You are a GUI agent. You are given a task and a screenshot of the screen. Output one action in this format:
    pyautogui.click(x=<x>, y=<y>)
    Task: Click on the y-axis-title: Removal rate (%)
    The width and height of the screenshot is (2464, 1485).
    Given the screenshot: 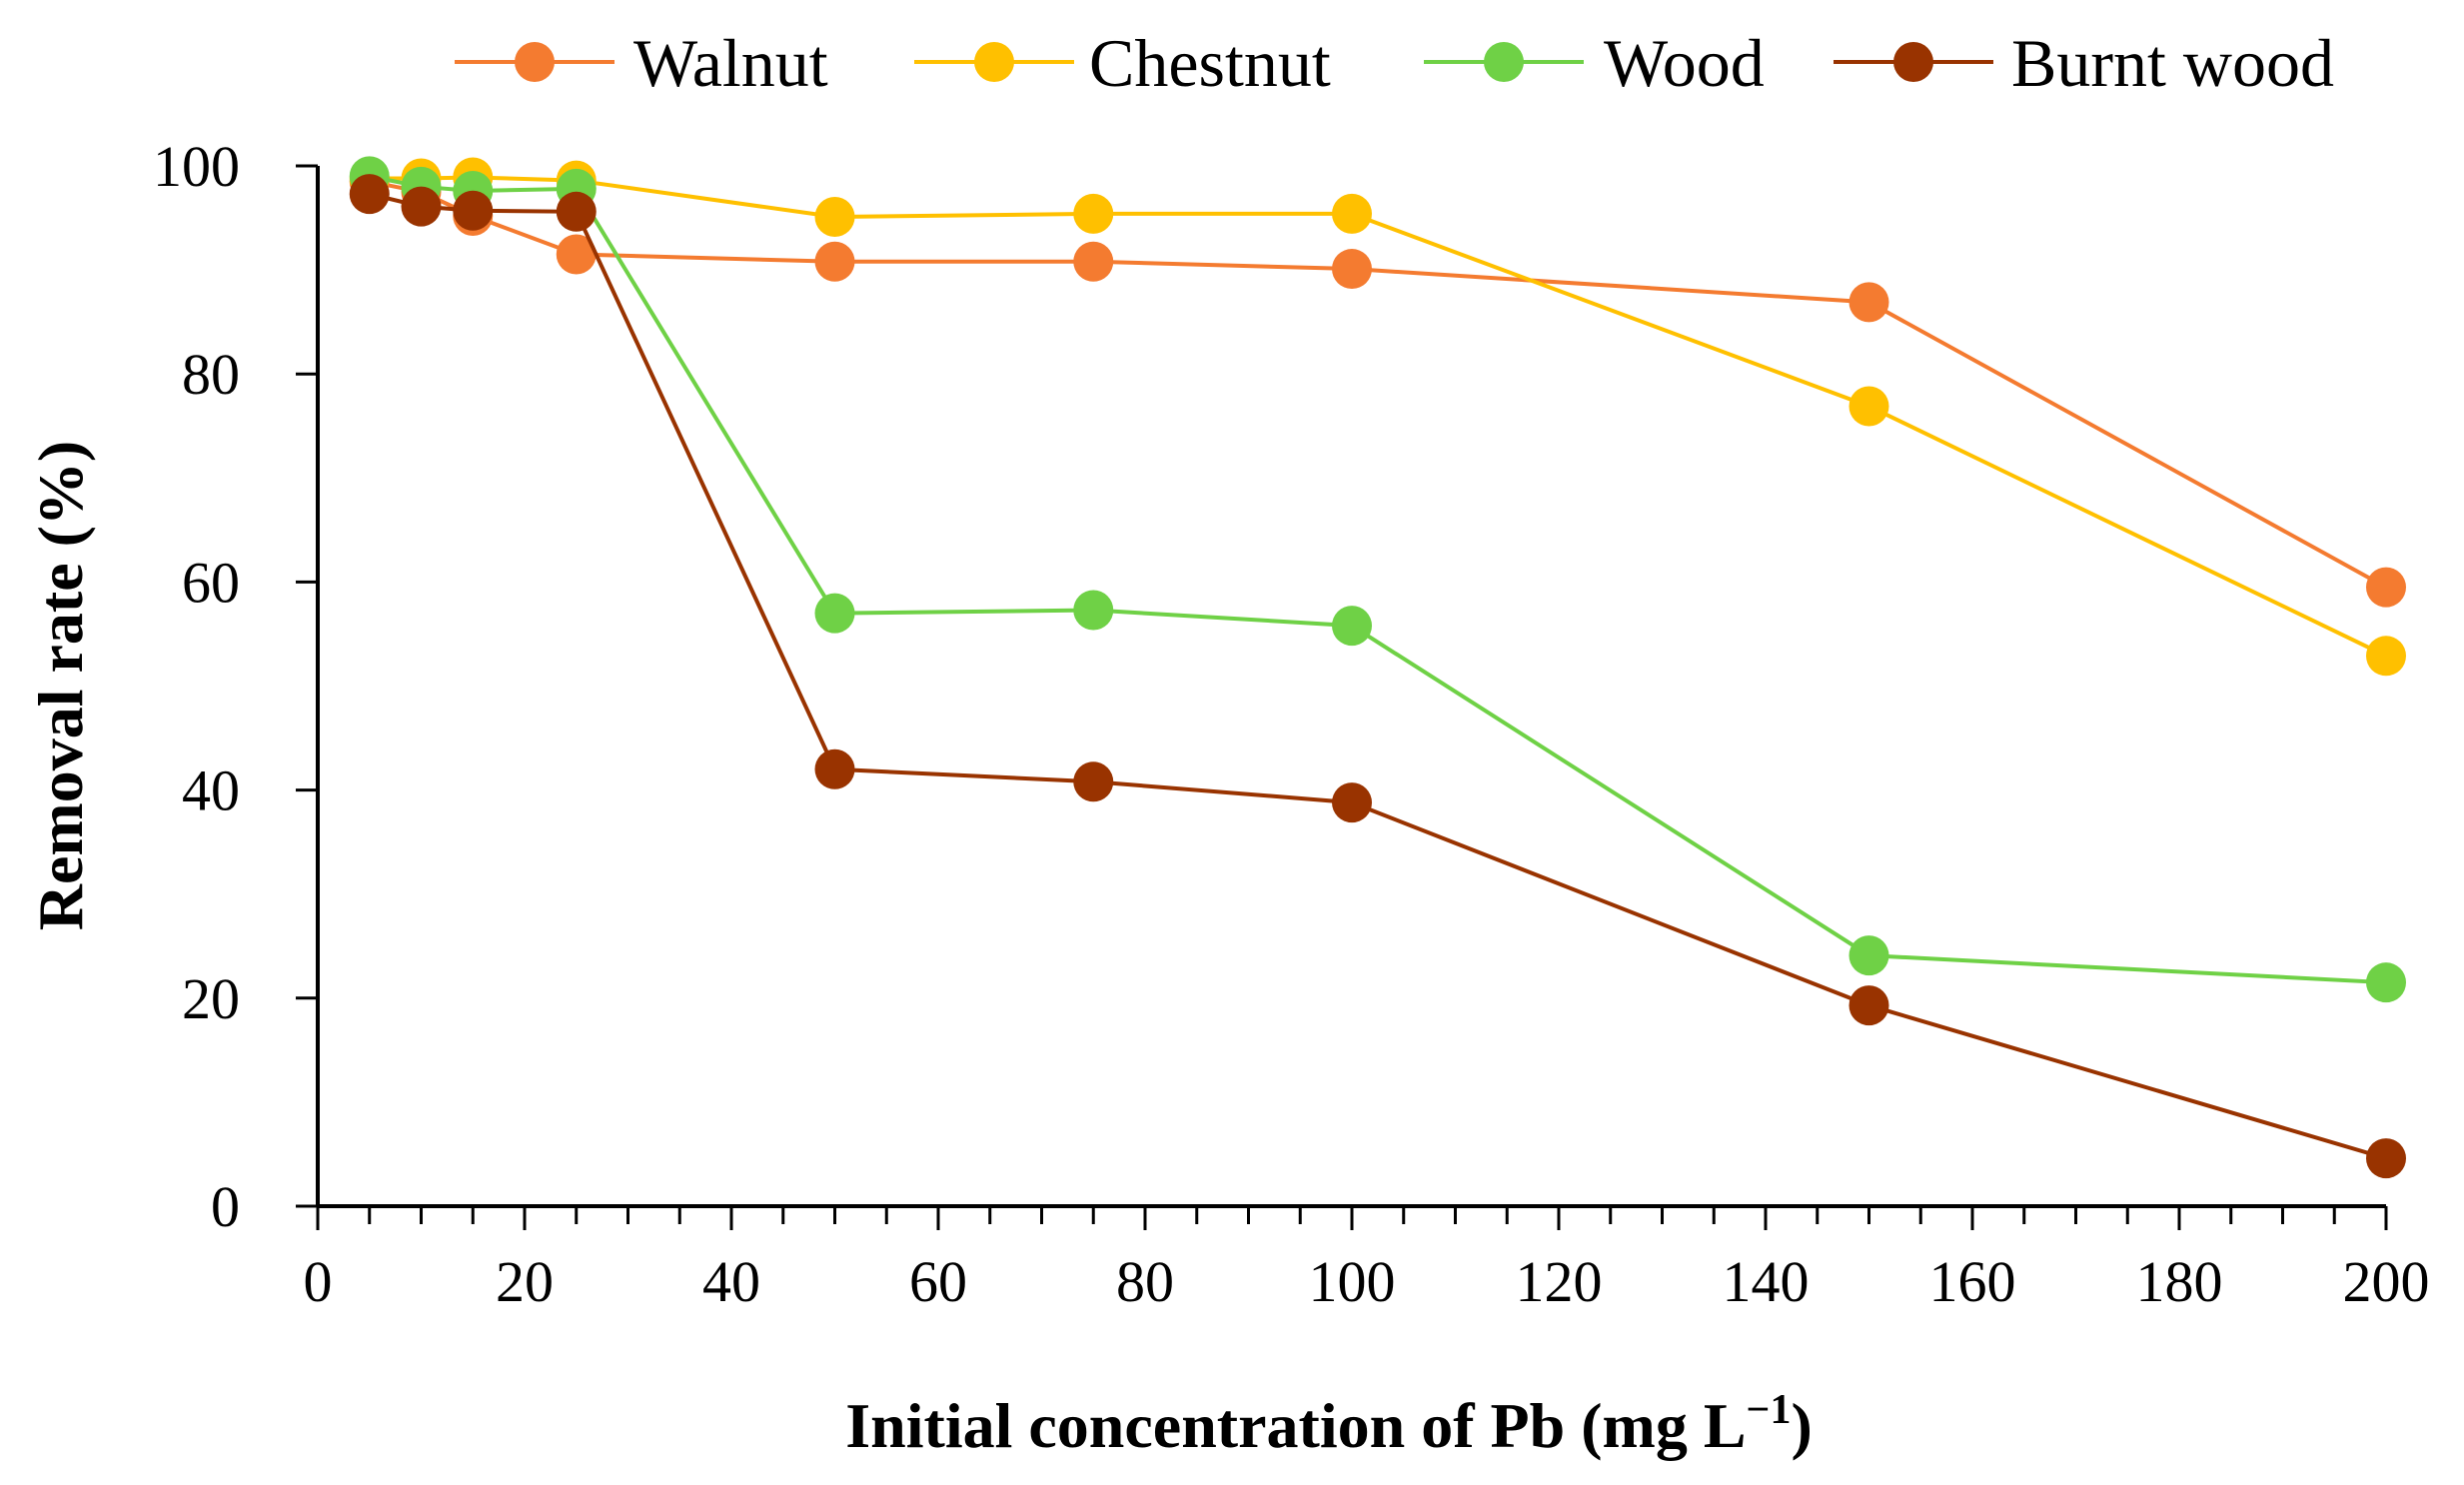 What is the action you would take?
    pyautogui.click(x=60, y=685)
    